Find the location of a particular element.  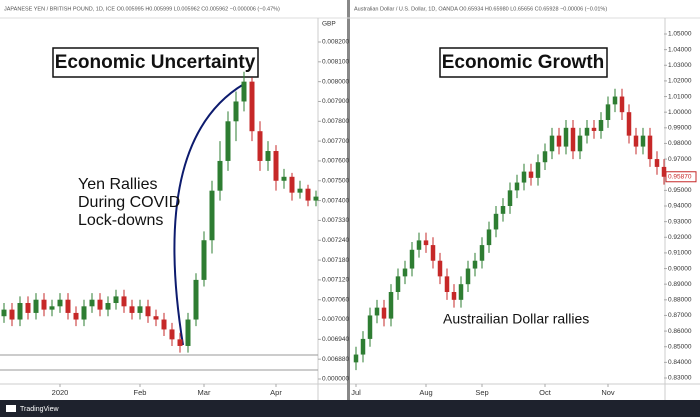

y-tick-label: 1.00000 is located at coordinates (680, 112).